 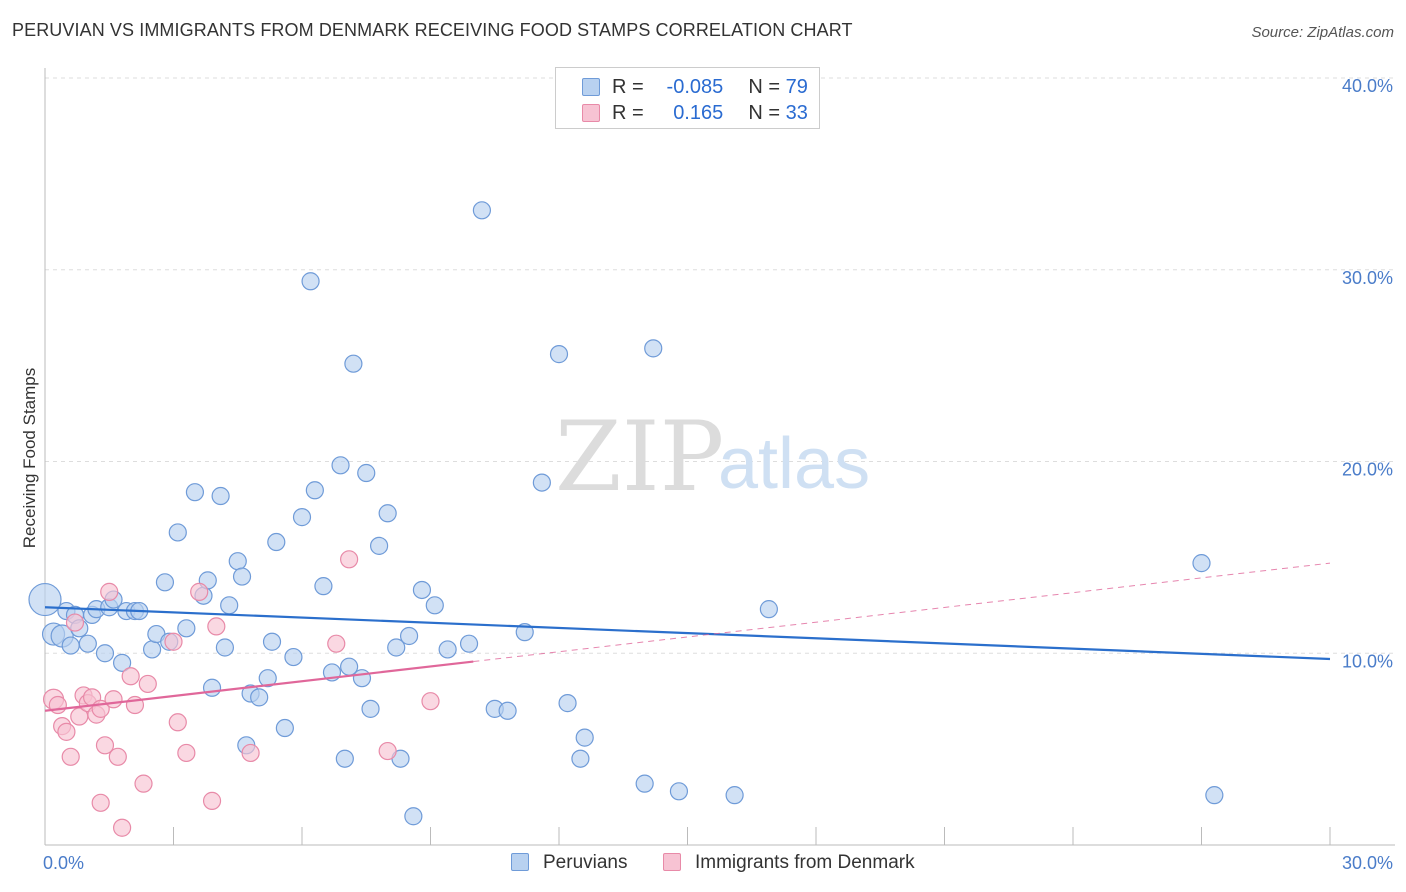 I want to click on peruvian-trend-line, so click(x=687, y=633).